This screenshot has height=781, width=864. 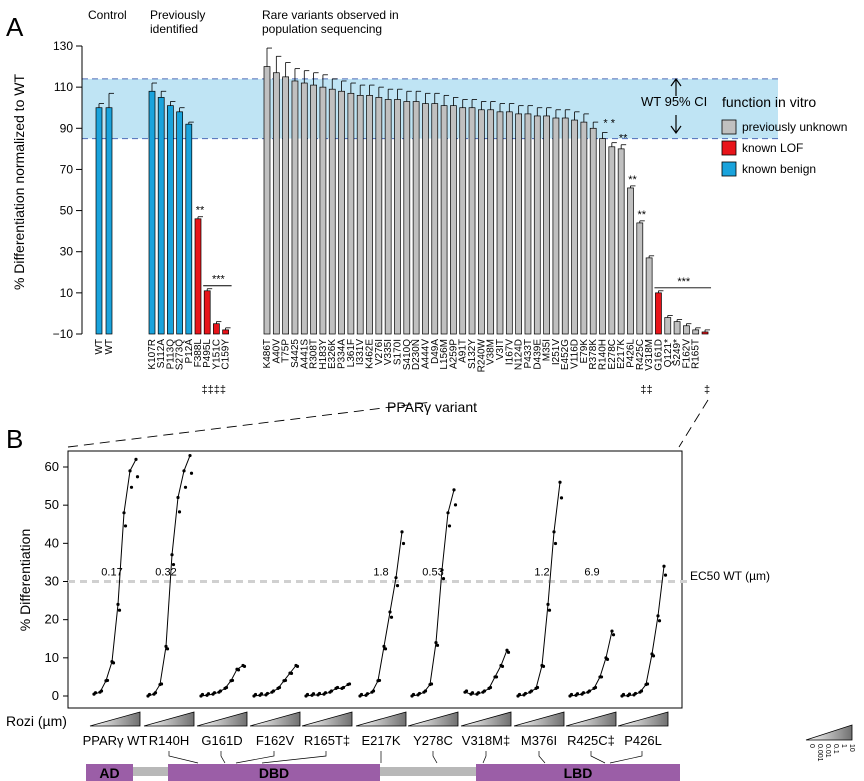 I want to click on ci-band, so click(x=430, y=108).